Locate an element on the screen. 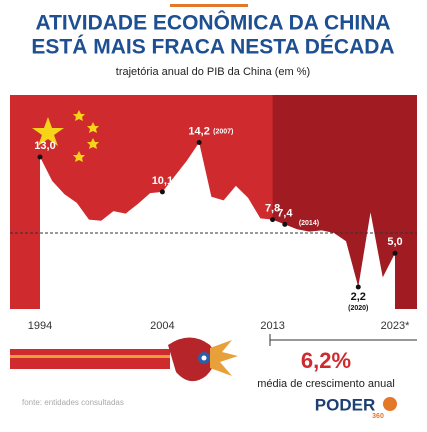  dragon is located at coordinates (124, 359).